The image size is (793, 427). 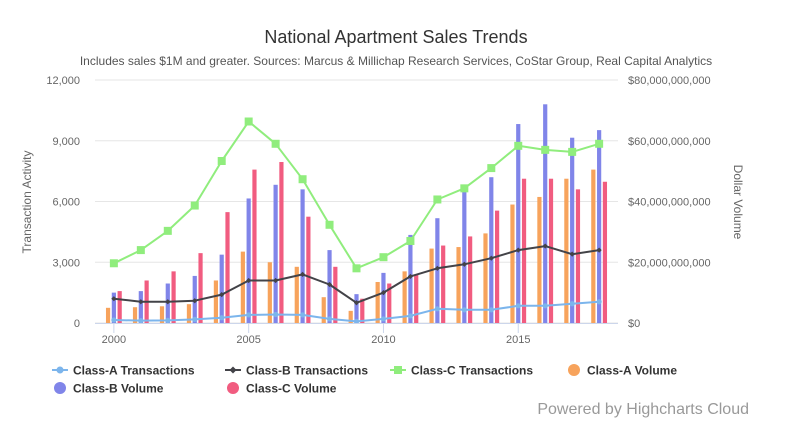 I want to click on legend-item-class-a-volume: Class-A Volume, so click(x=622, y=371).